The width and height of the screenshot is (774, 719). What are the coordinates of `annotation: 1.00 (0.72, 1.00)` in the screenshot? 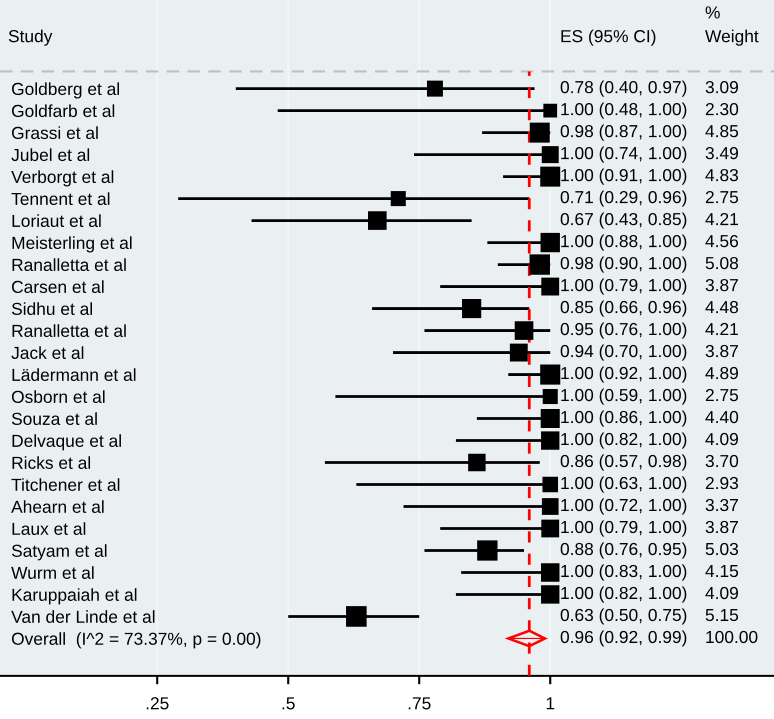 It's located at (623, 506).